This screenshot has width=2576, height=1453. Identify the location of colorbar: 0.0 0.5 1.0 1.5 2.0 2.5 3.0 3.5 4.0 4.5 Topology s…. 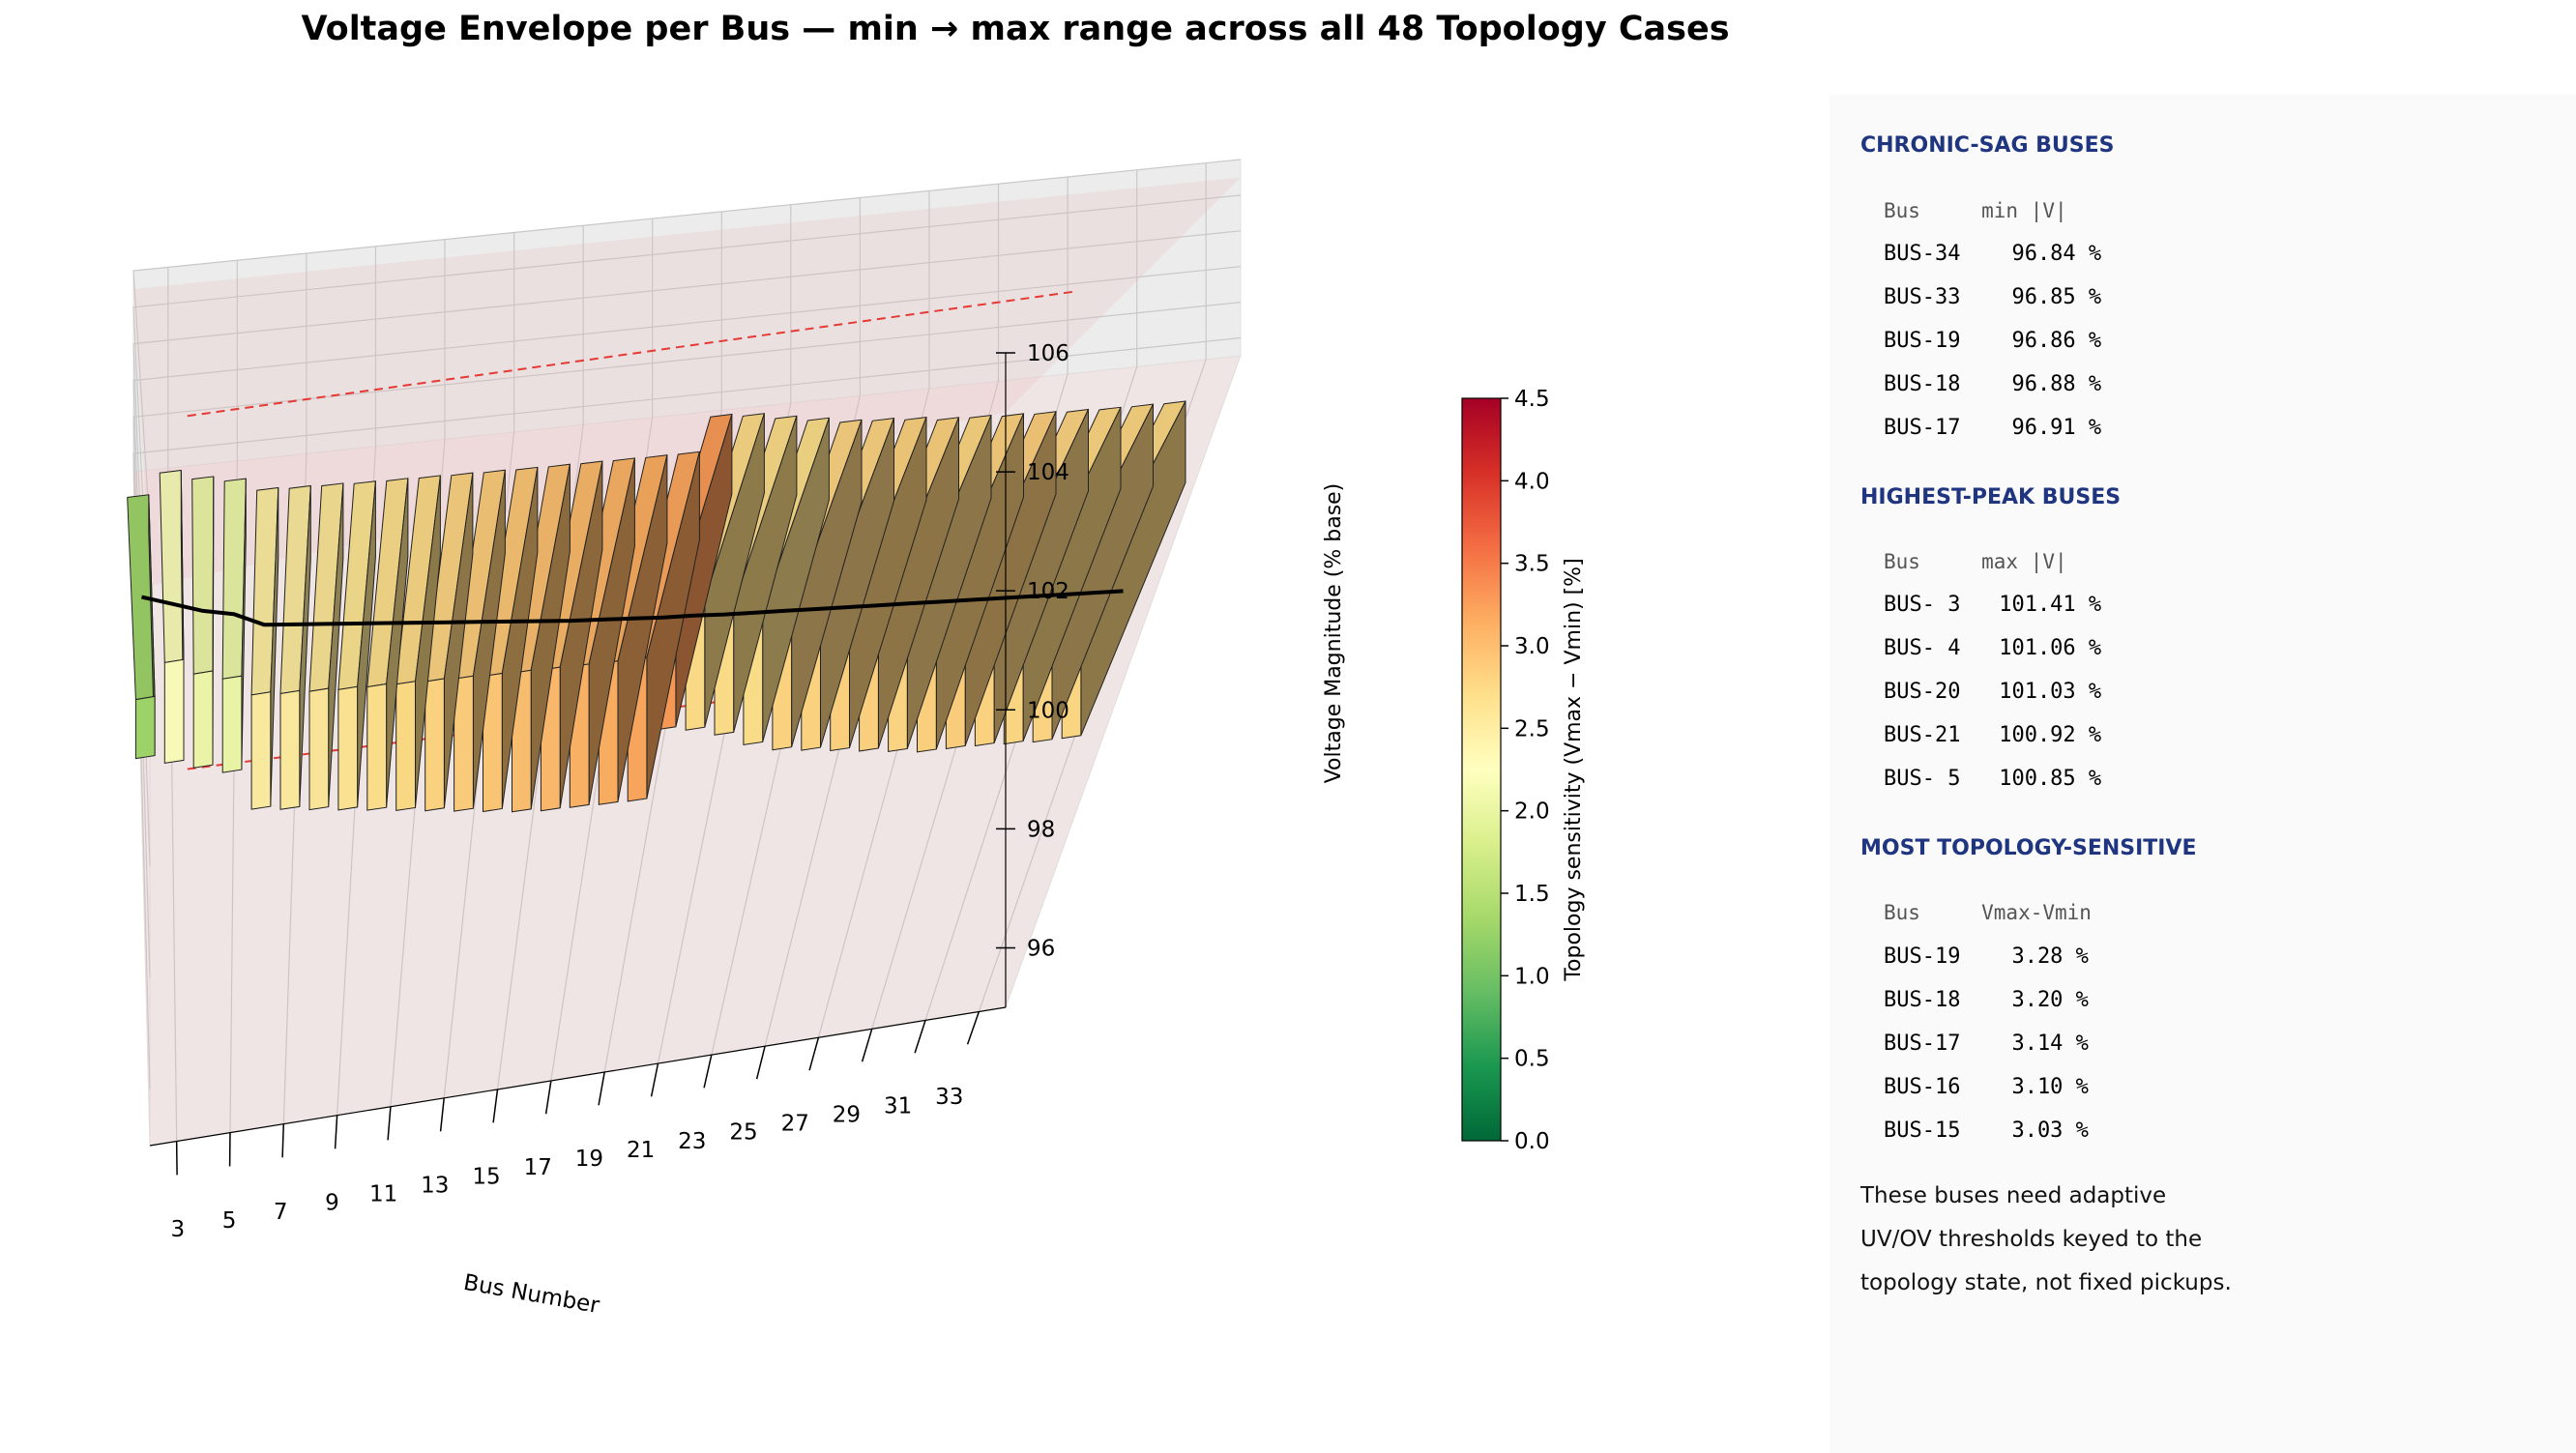
(1523, 770).